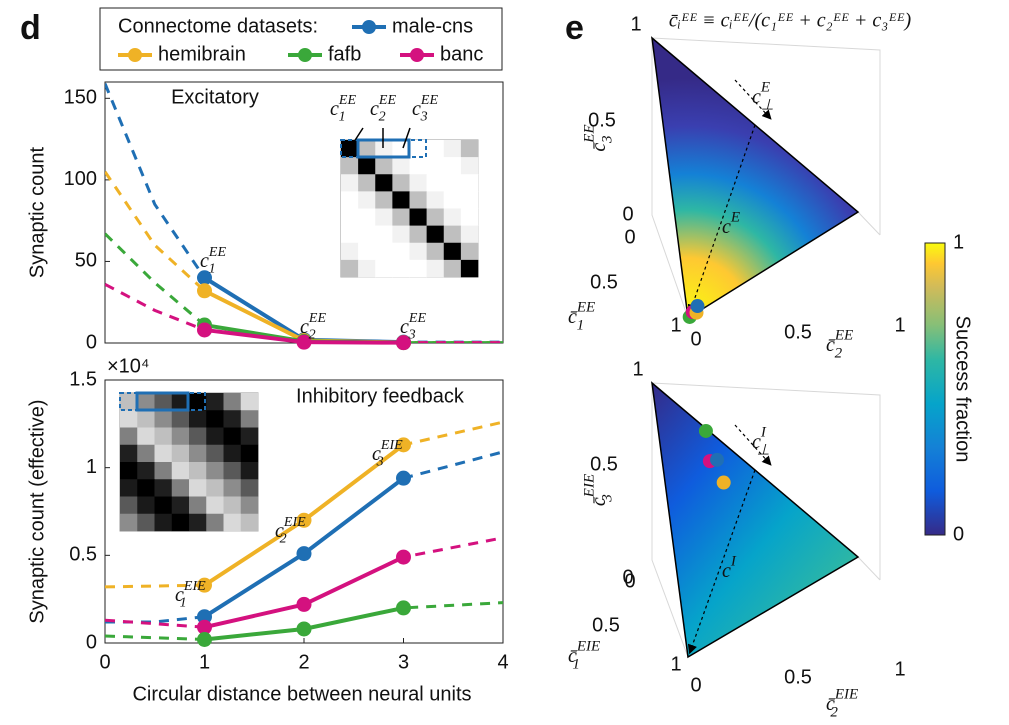  Describe the element at coordinates (304, 312) in the screenshot. I see `fit-line` at that location.